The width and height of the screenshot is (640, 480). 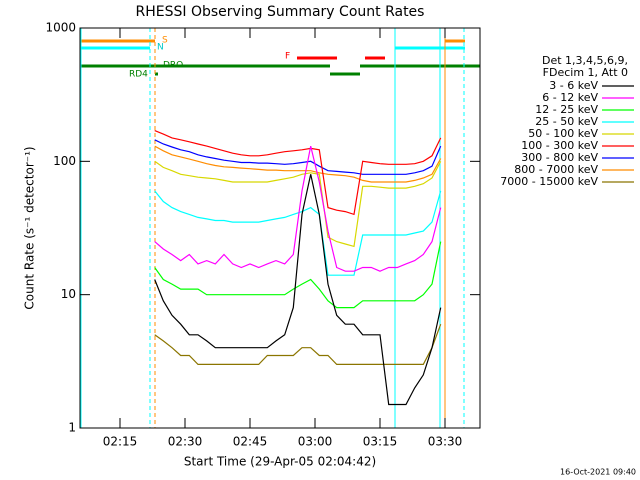 I want to click on y-tick-label: 1000, so click(x=60, y=28).